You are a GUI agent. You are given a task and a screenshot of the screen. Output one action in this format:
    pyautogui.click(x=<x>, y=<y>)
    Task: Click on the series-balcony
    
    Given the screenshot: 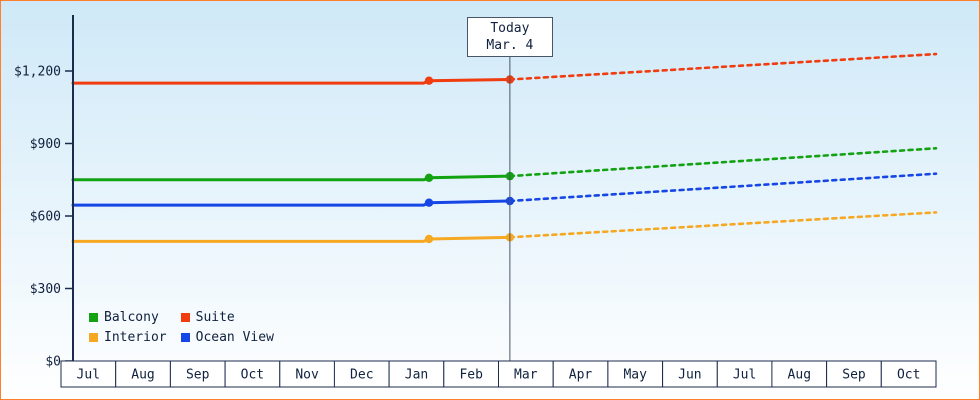 What is the action you would take?
    pyautogui.click(x=504, y=164)
    